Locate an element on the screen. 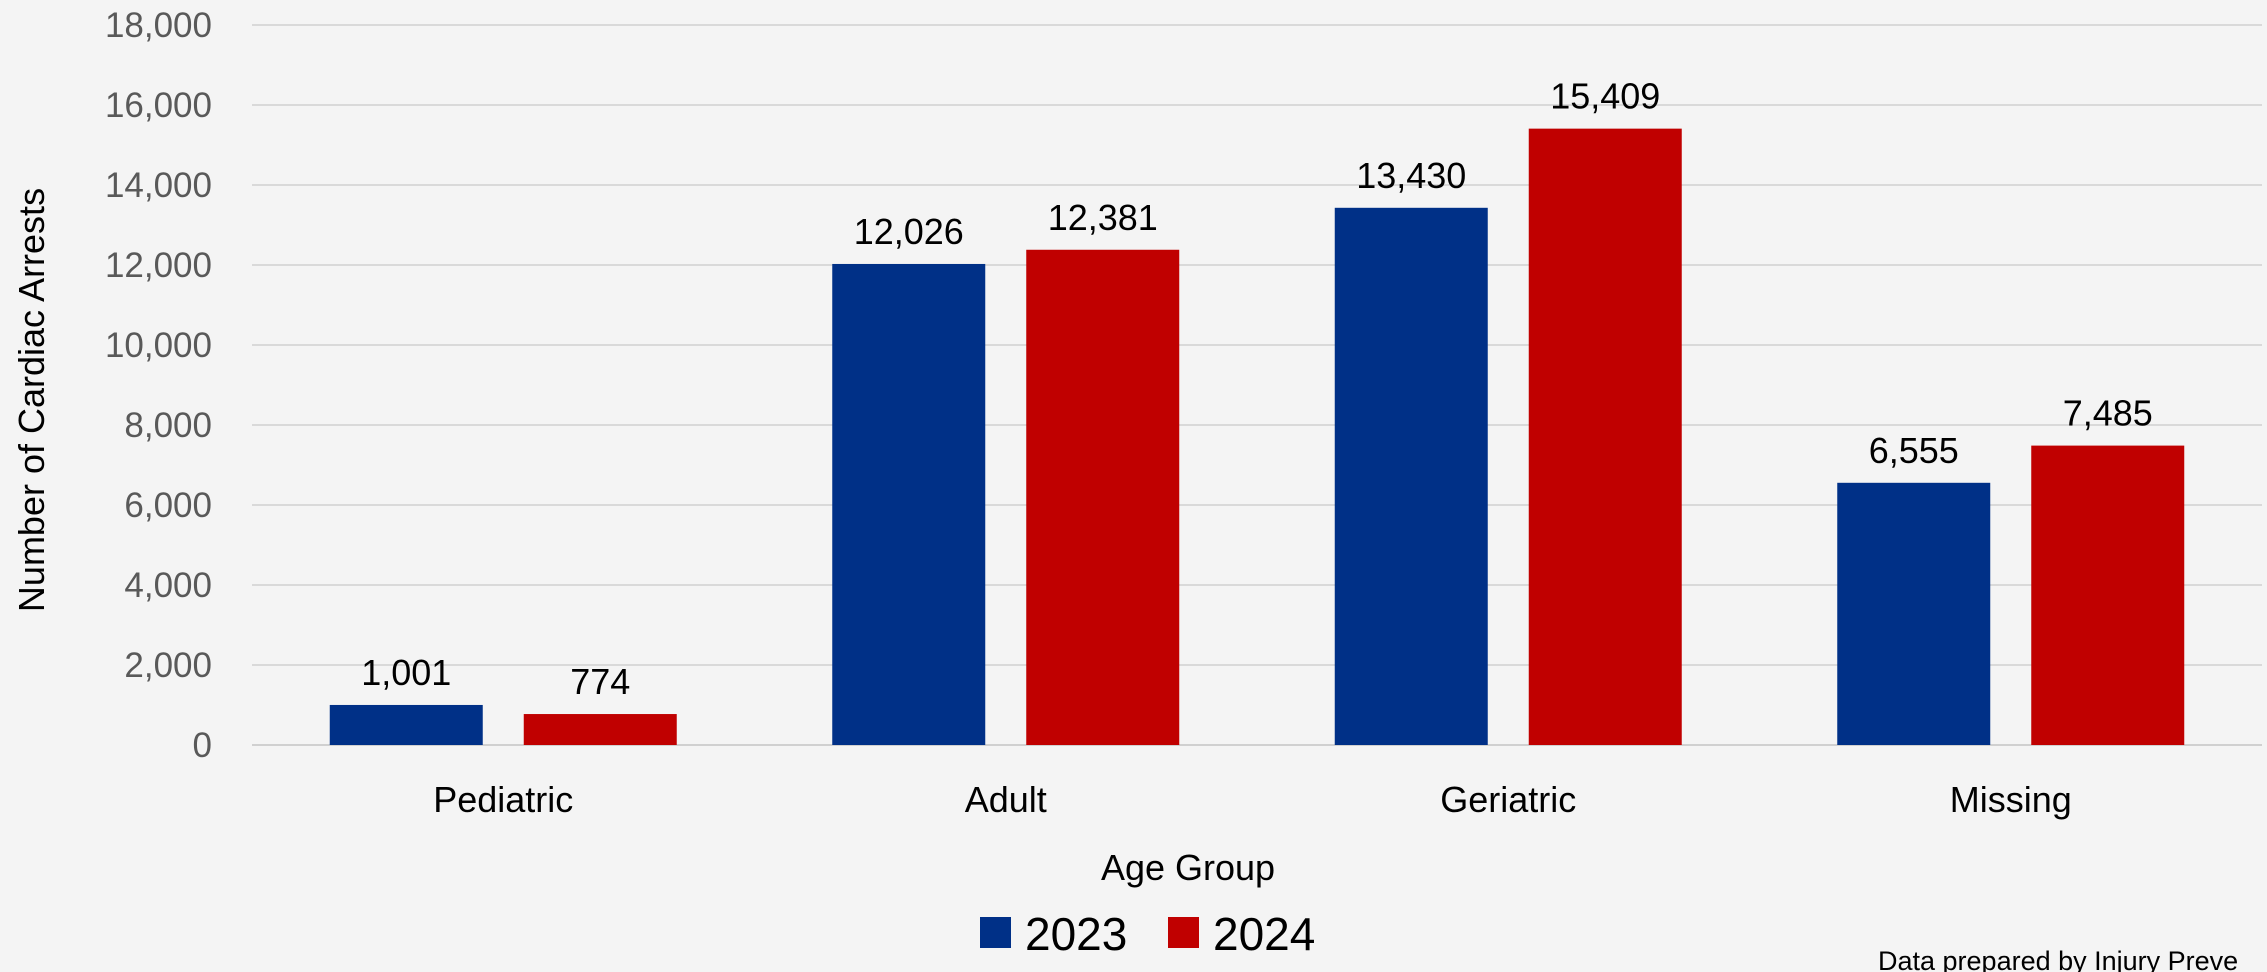  legend-label: 2023 is located at coordinates (1076, 934).